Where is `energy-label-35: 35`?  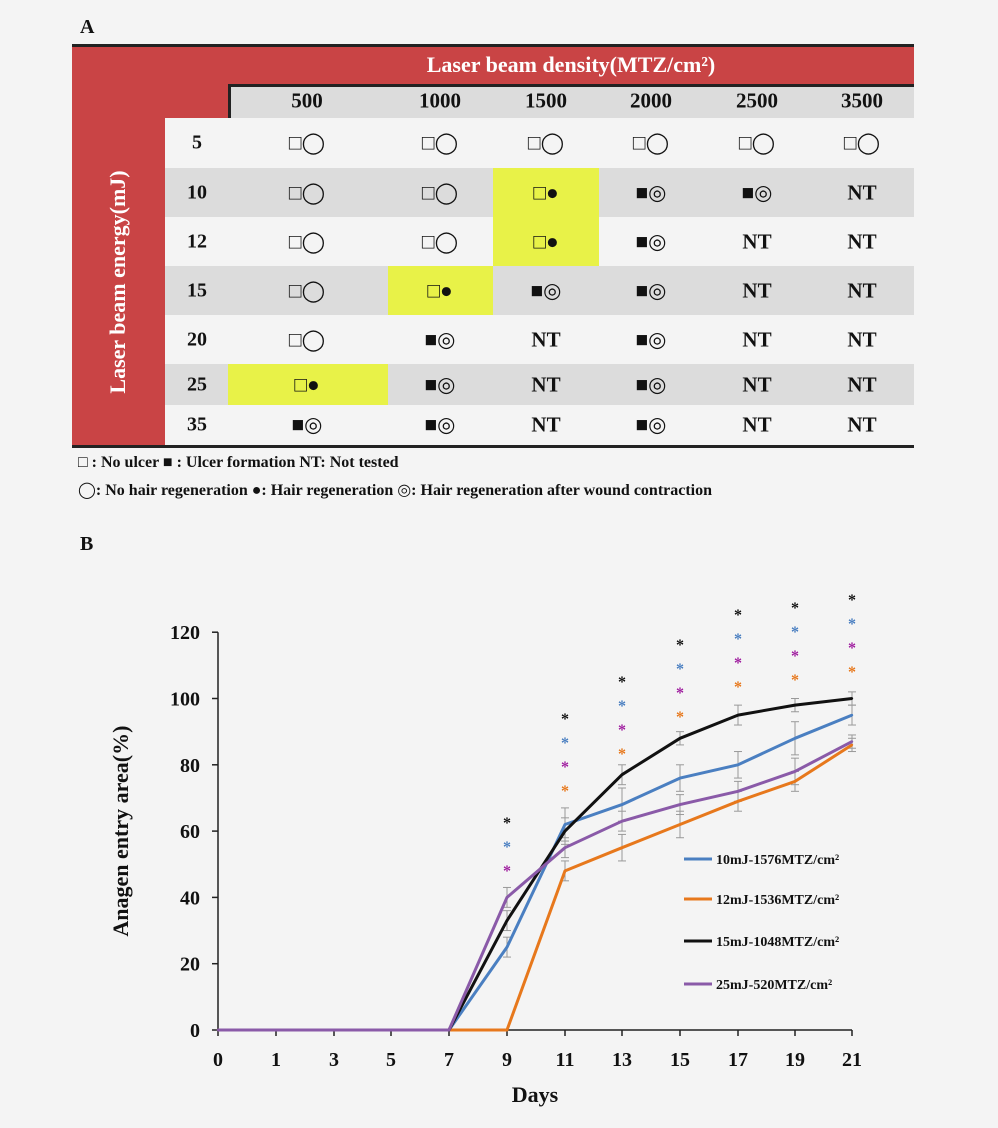 energy-label-35: 35 is located at coordinates (197, 424).